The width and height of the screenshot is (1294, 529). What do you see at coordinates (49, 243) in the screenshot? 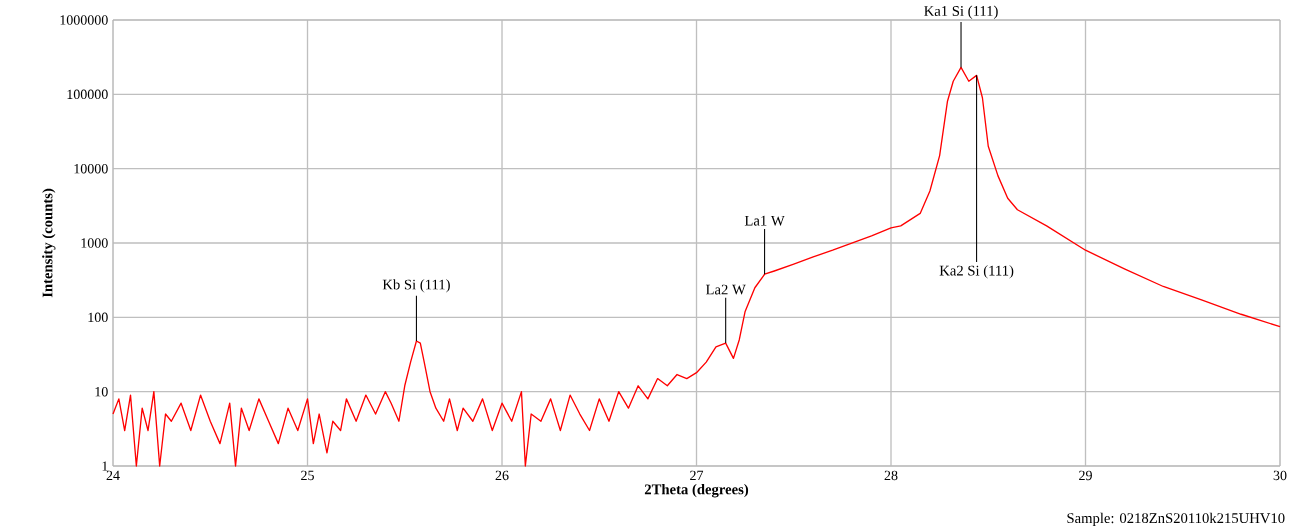
I see `y-axis-title: Intensity (counts)` at bounding box center [49, 243].